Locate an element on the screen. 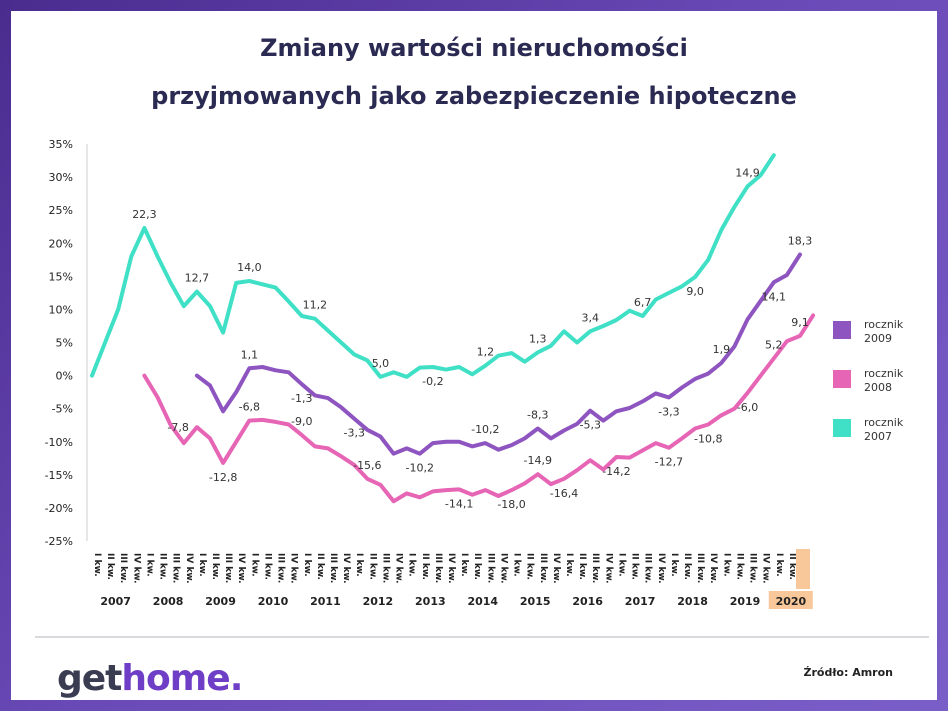 The height and width of the screenshot is (711, 948). data-label: -15,6 is located at coordinates (367, 465).